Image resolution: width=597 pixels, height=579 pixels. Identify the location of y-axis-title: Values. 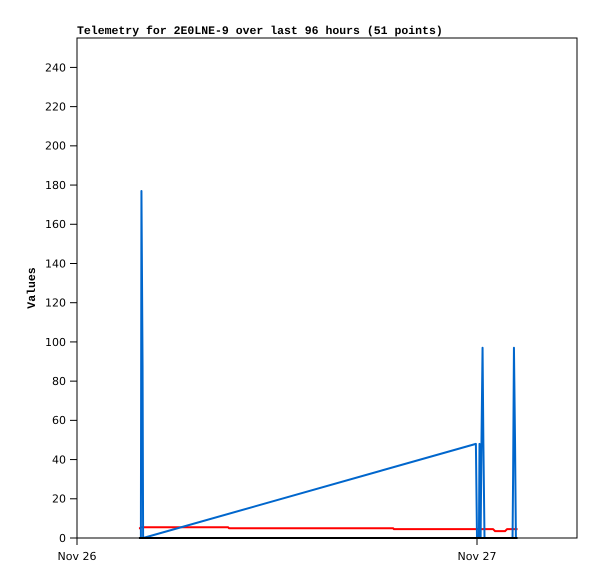
(32, 288).